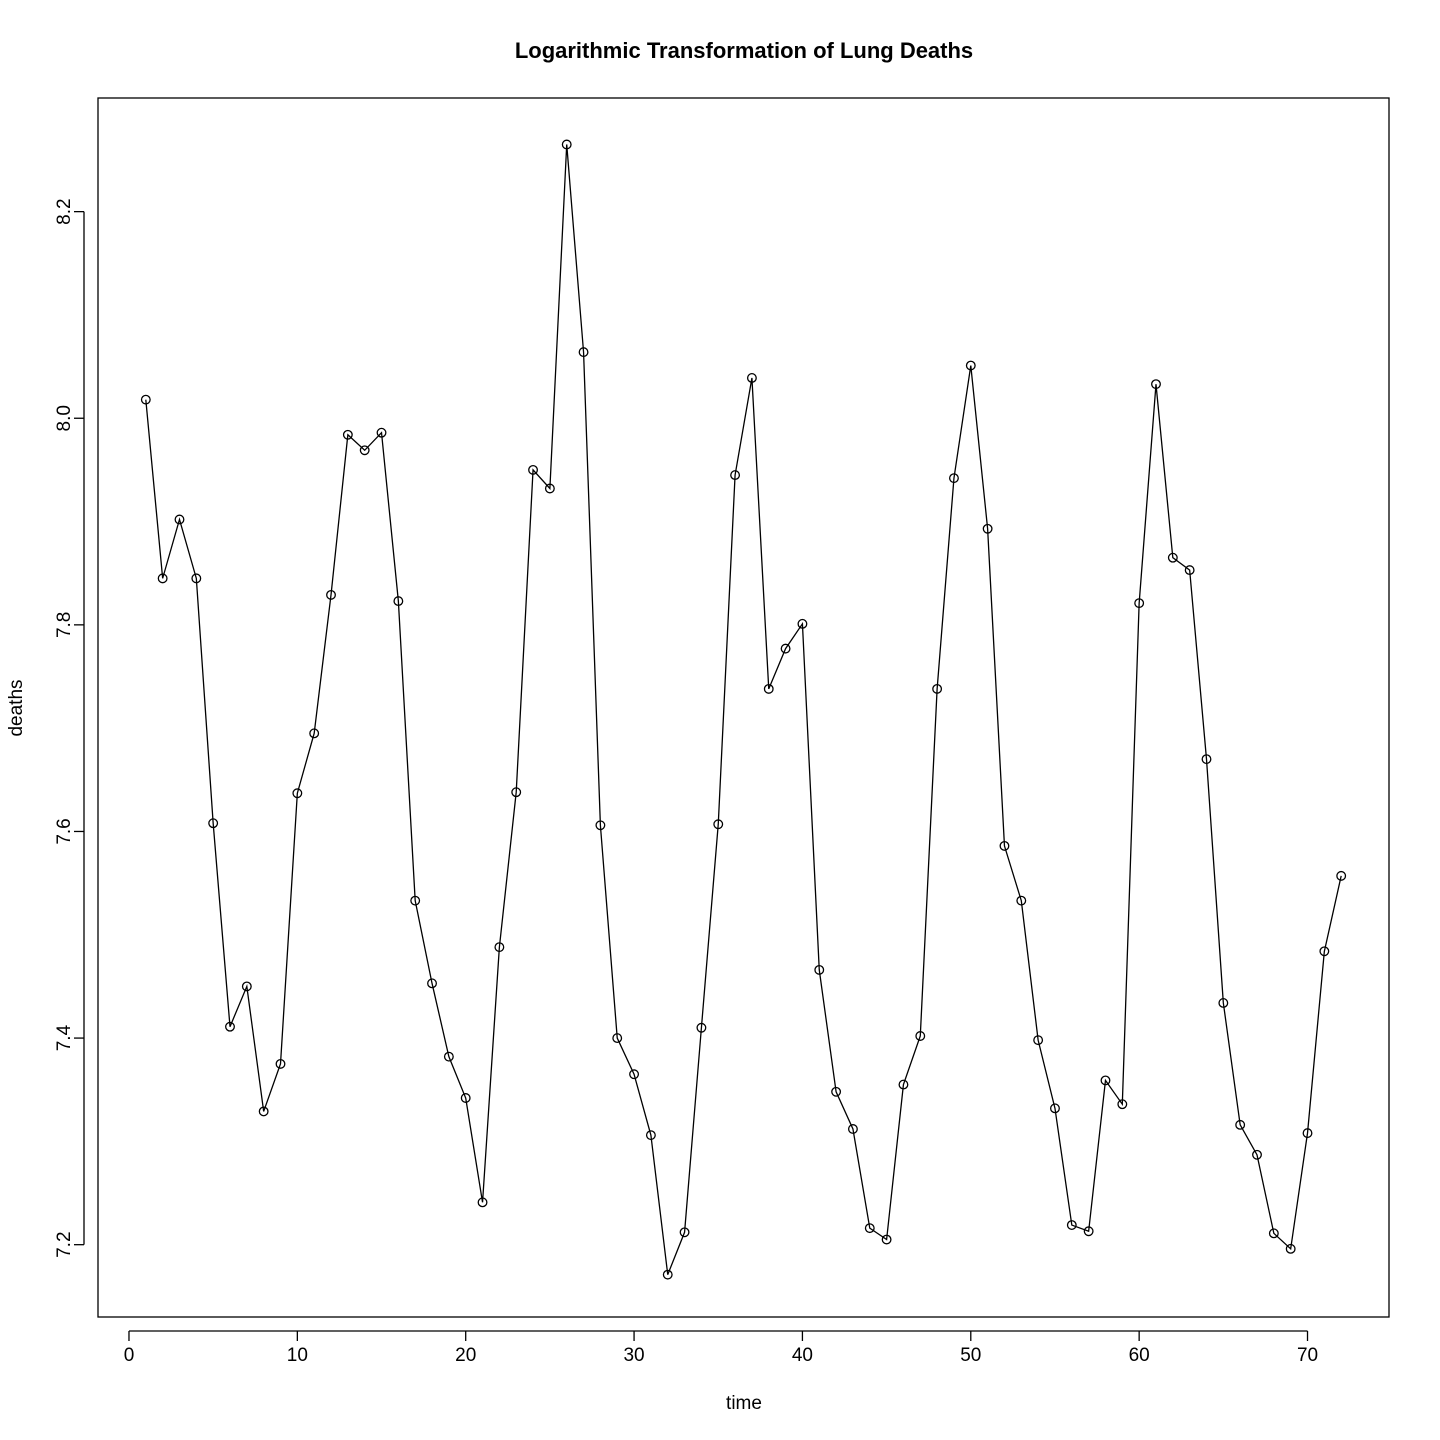 The image size is (1440, 1440). Describe the element at coordinates (64, 418) in the screenshot. I see `y-tick-label: 8.0` at that location.